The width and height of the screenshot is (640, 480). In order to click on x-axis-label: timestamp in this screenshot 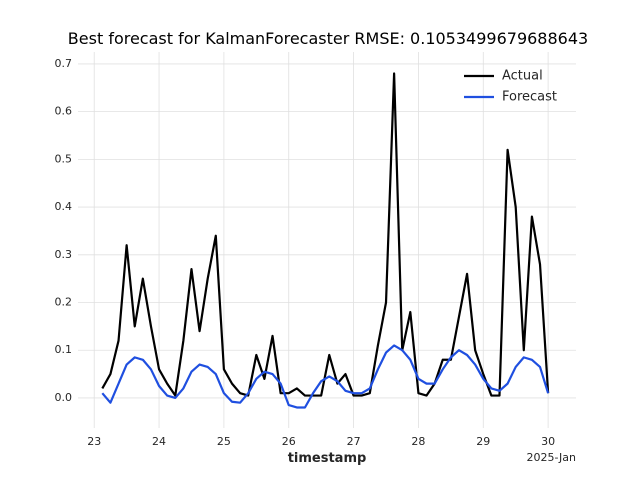, I will do `click(327, 458)`.